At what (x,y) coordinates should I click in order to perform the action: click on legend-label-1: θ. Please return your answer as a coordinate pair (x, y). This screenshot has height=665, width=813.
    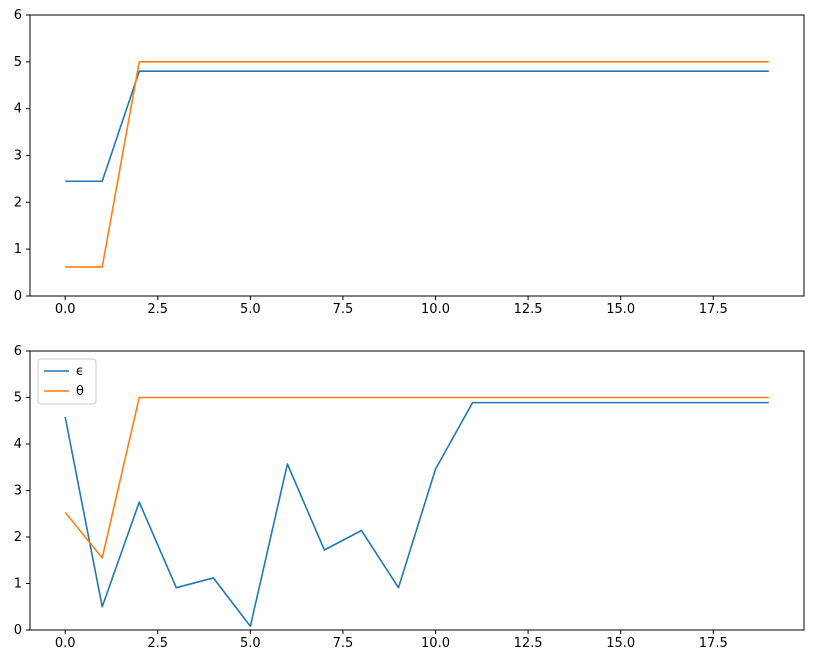
    Looking at the image, I should click on (80, 391).